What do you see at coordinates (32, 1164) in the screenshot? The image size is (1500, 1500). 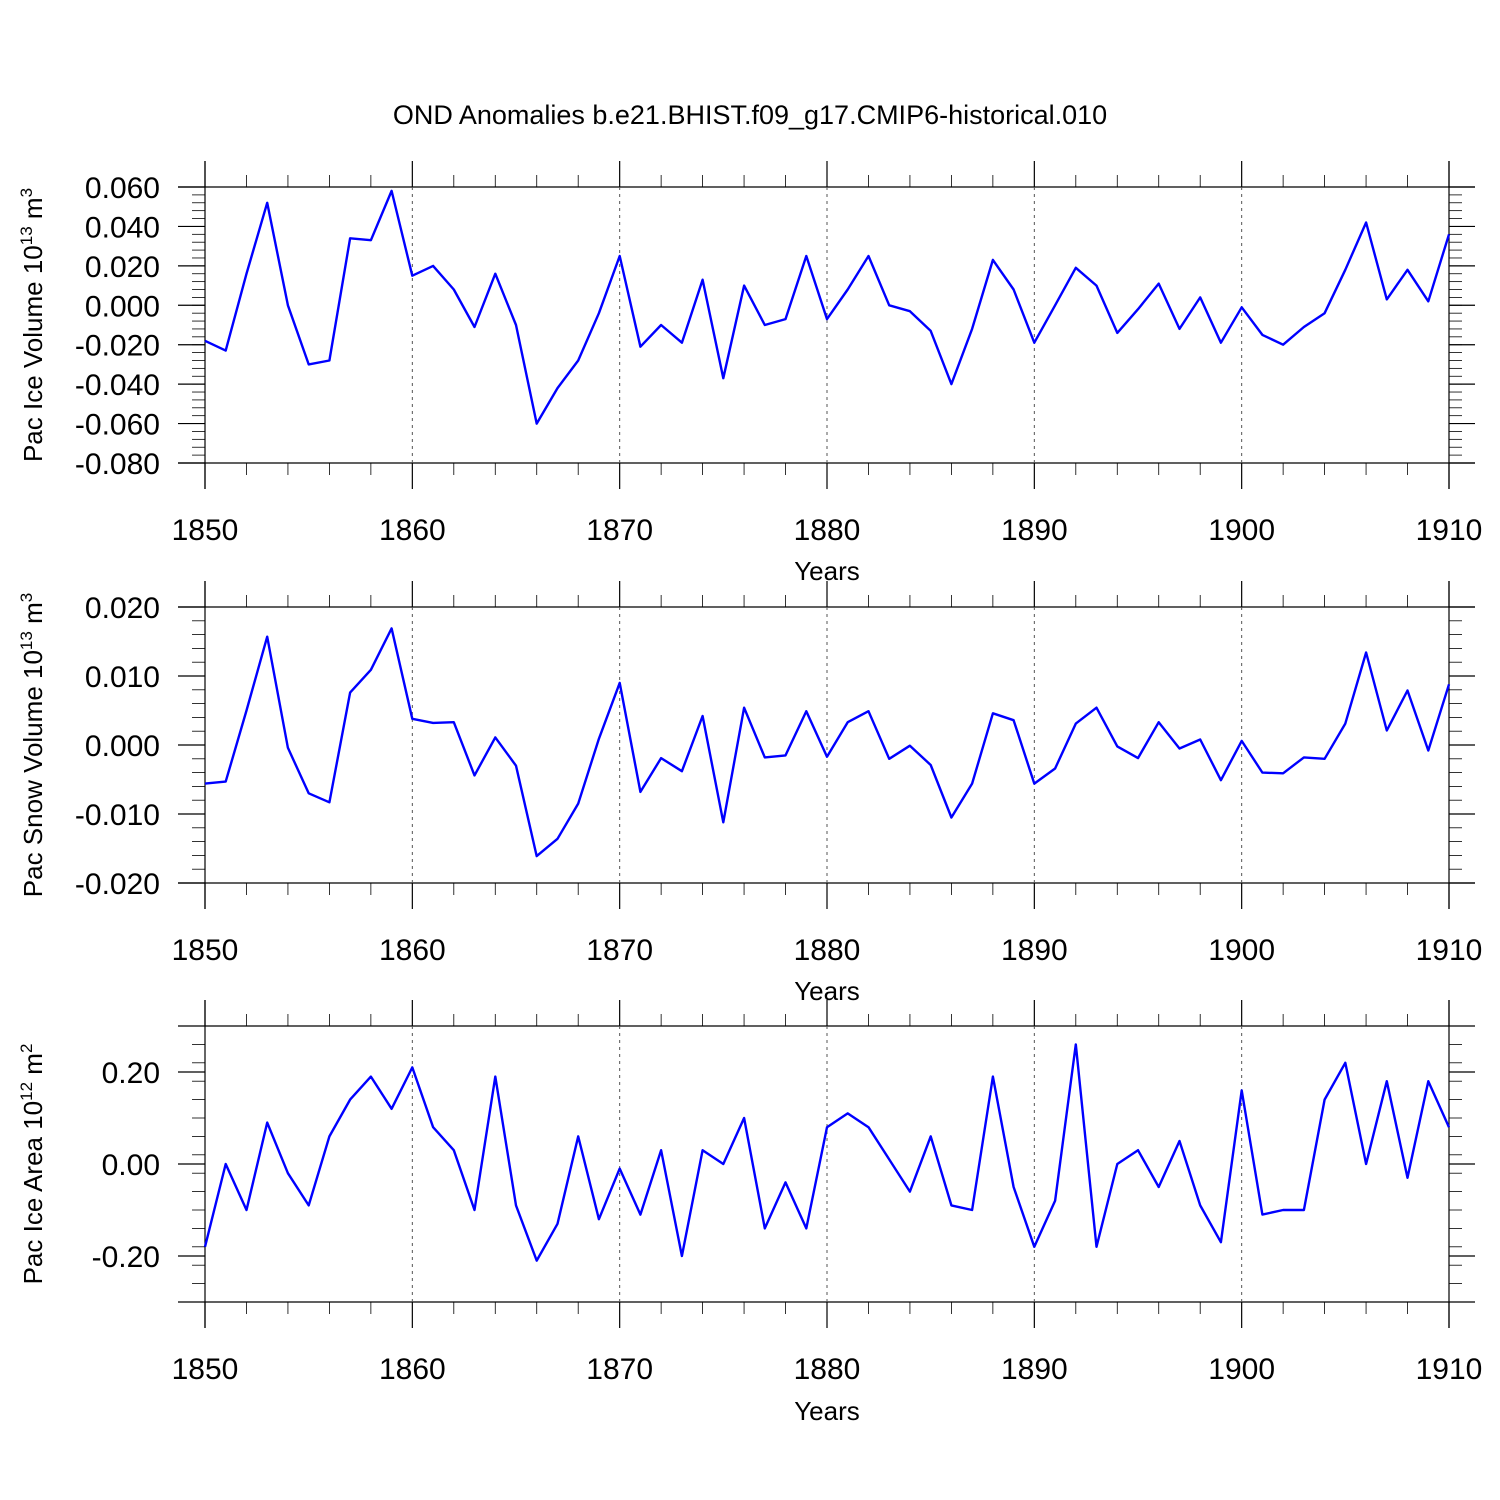 I see `y-axis-label: Pac Ice Area 1012 m2` at bounding box center [32, 1164].